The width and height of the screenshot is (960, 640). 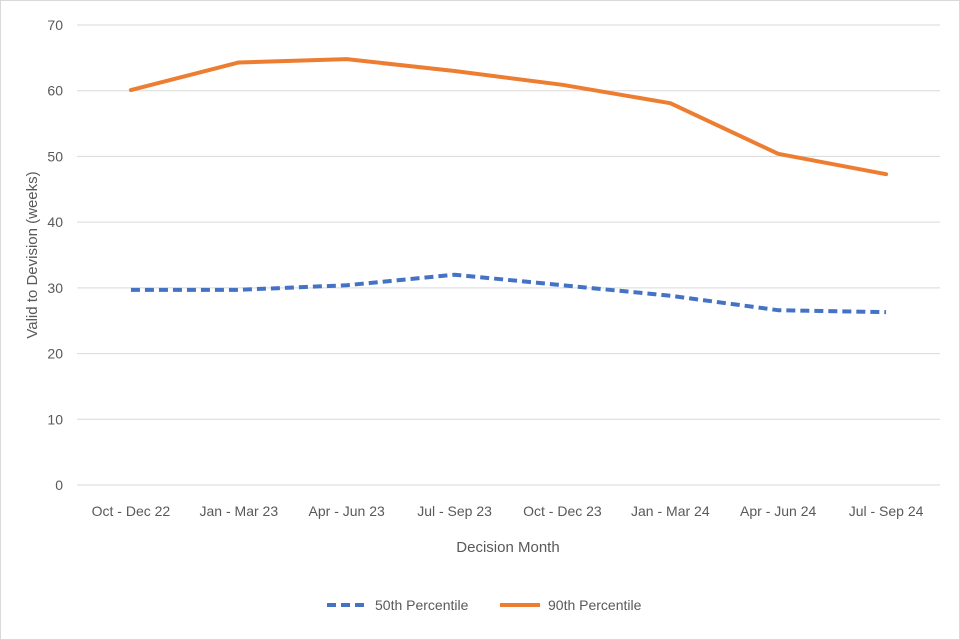 What do you see at coordinates (886, 511) in the screenshot?
I see `x-tick-label: Jul - Sep 24` at bounding box center [886, 511].